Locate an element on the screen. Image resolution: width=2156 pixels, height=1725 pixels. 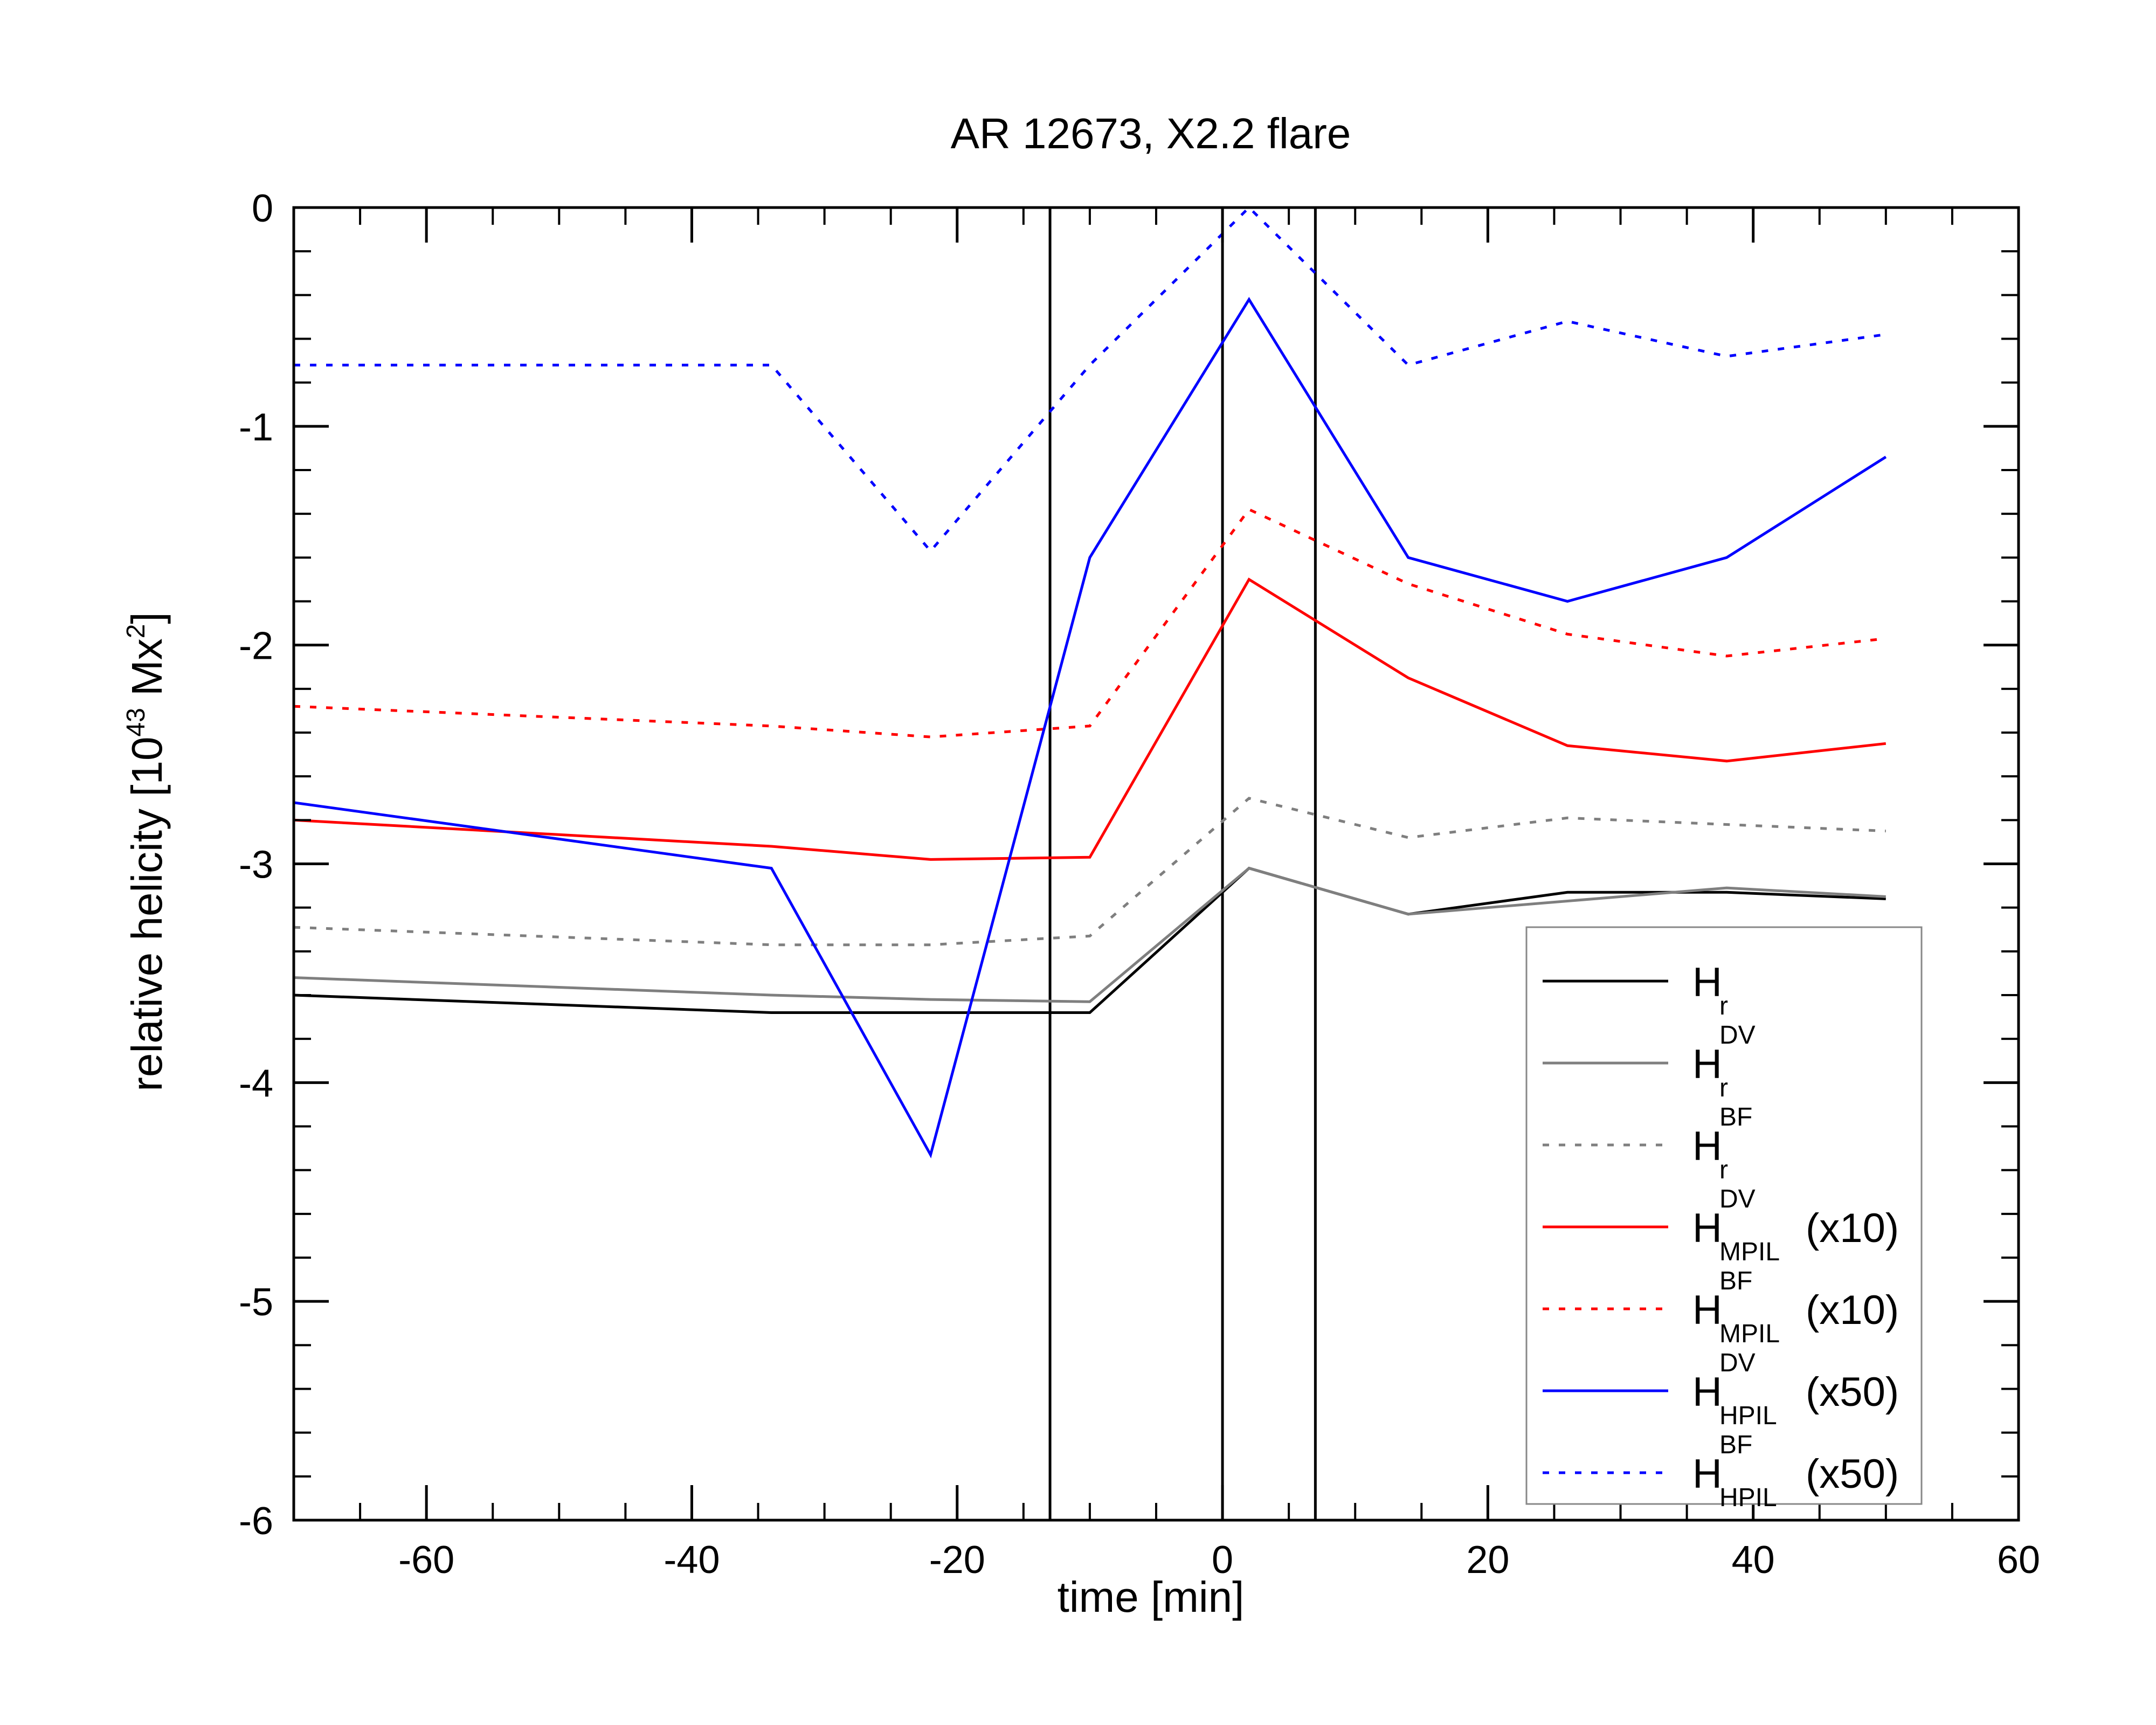
legend-label-3: H MPILDV(x10) is located at coordinates (1795, 1225).